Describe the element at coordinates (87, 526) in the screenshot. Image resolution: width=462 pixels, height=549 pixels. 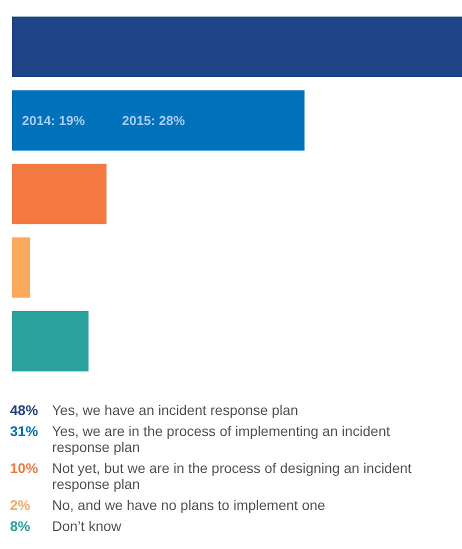
I see `text: Don’t know` at that location.